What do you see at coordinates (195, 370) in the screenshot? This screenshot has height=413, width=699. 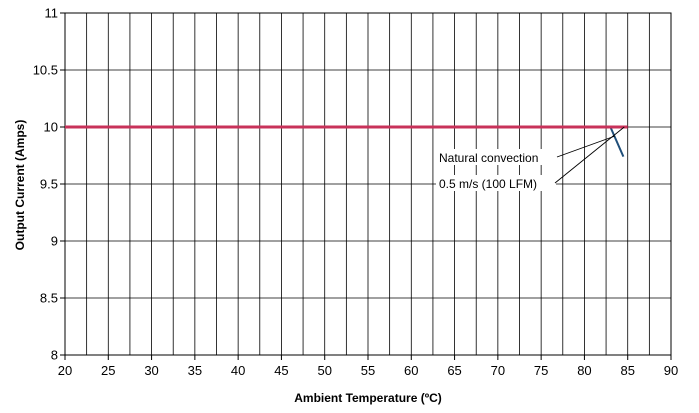 I see `x-tick-label: 35` at bounding box center [195, 370].